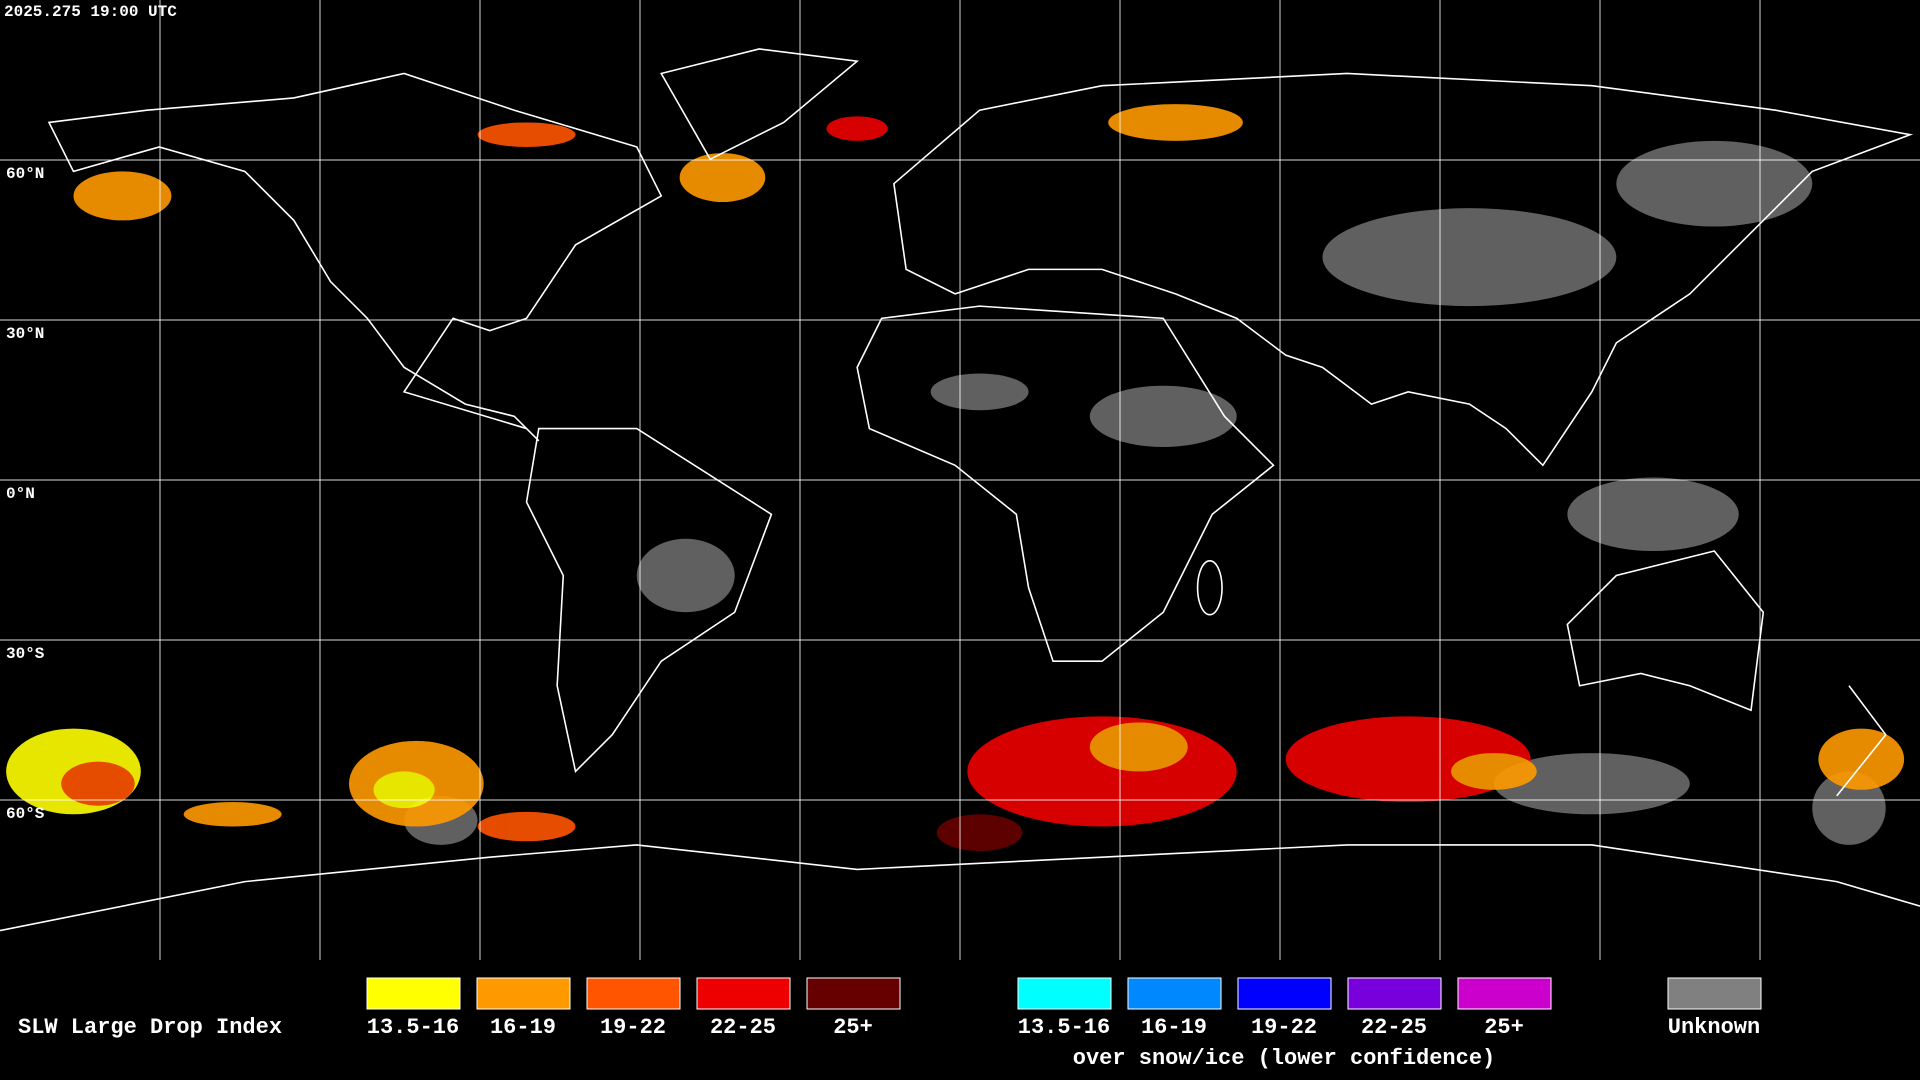  I want to click on latitude-label: 60°N, so click(25, 174).